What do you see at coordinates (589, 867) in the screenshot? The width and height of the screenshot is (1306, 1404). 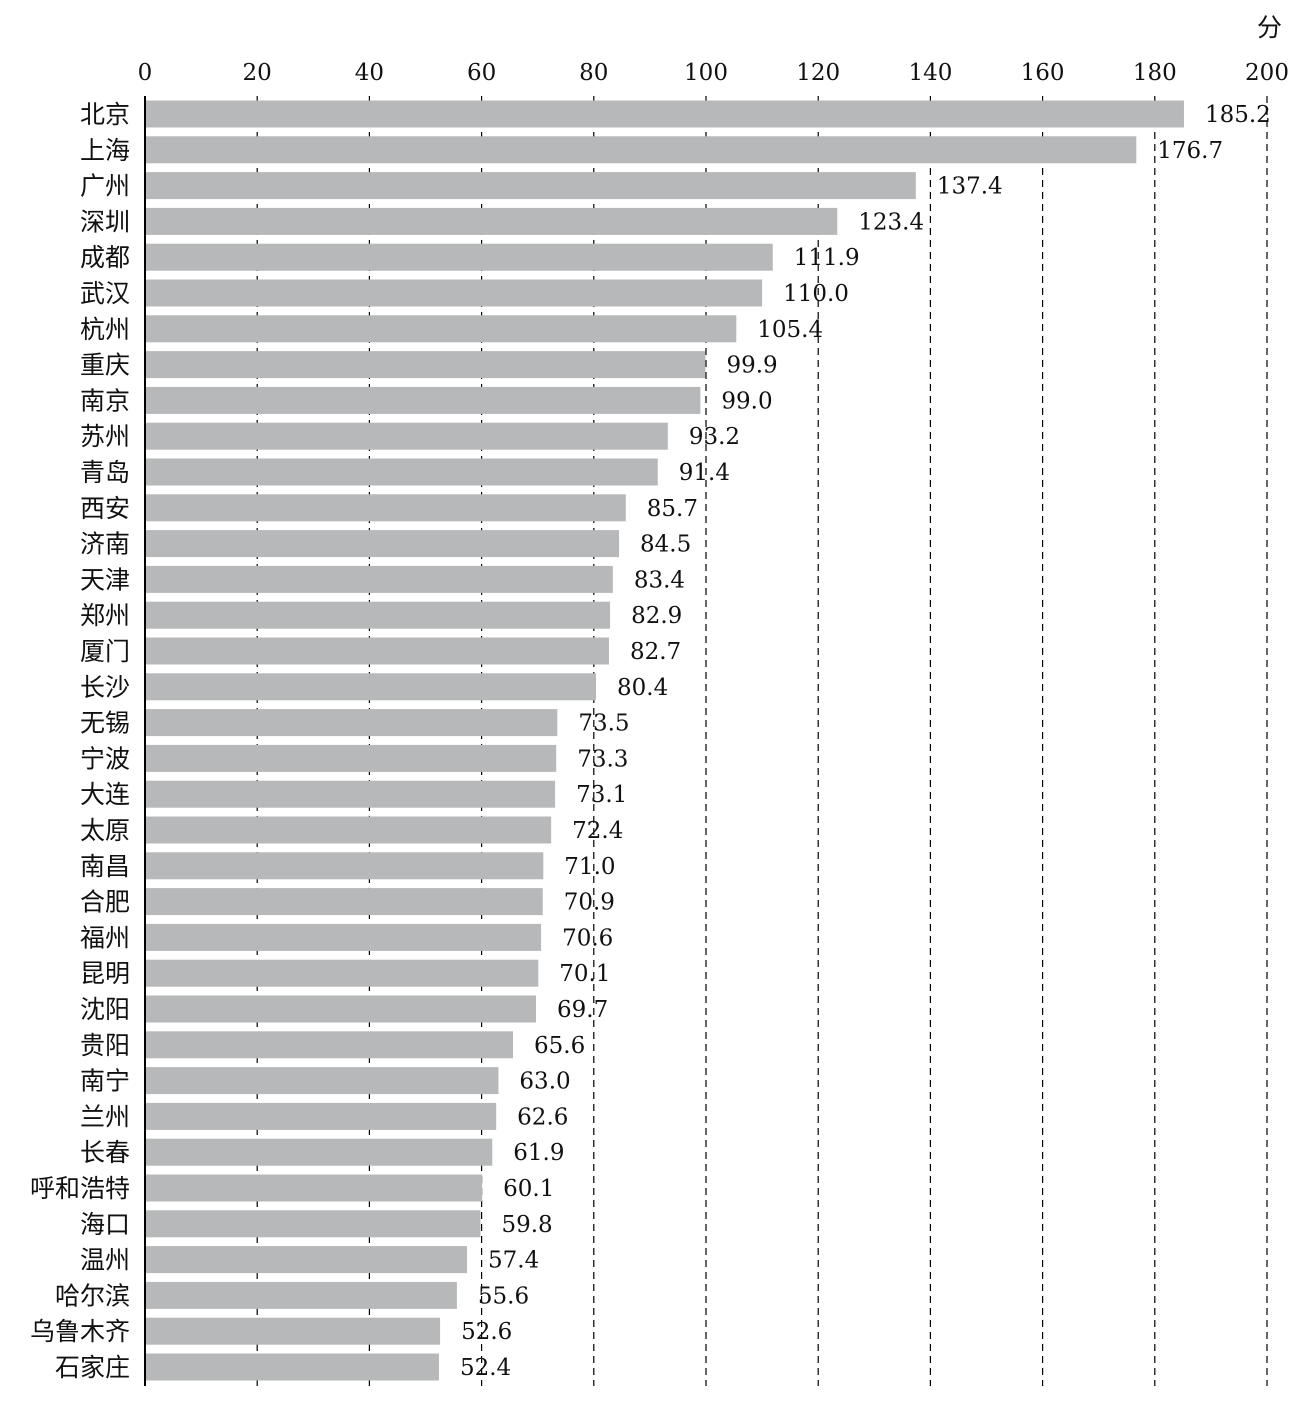 I see `value-label: 71.0` at bounding box center [589, 867].